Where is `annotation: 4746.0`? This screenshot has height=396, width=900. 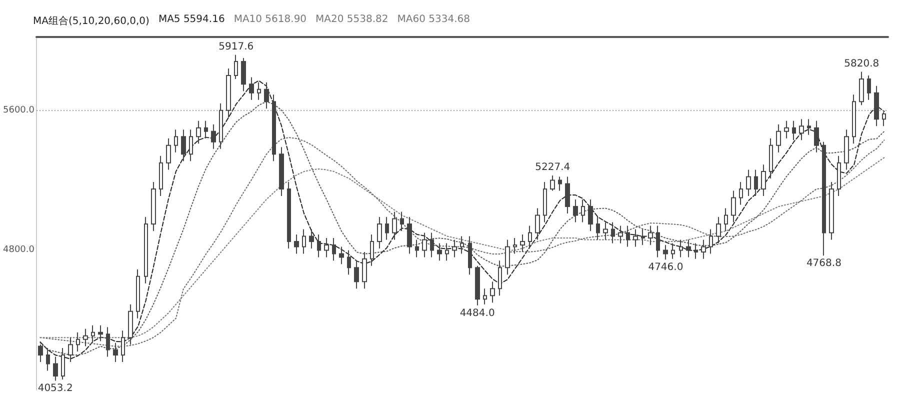
annotation: 4746.0 is located at coordinates (666, 268).